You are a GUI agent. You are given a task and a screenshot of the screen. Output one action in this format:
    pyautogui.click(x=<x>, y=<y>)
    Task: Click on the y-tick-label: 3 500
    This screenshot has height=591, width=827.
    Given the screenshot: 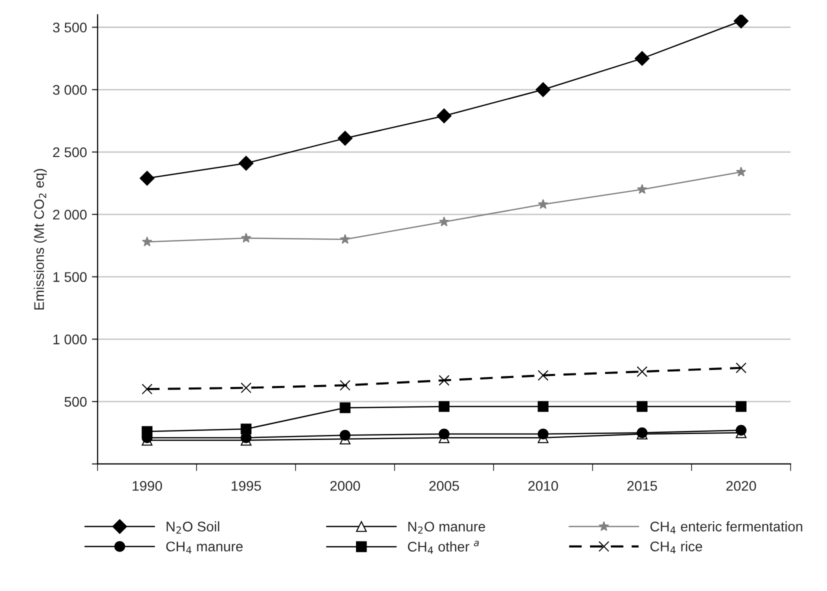 What is the action you would take?
    pyautogui.click(x=69, y=27)
    